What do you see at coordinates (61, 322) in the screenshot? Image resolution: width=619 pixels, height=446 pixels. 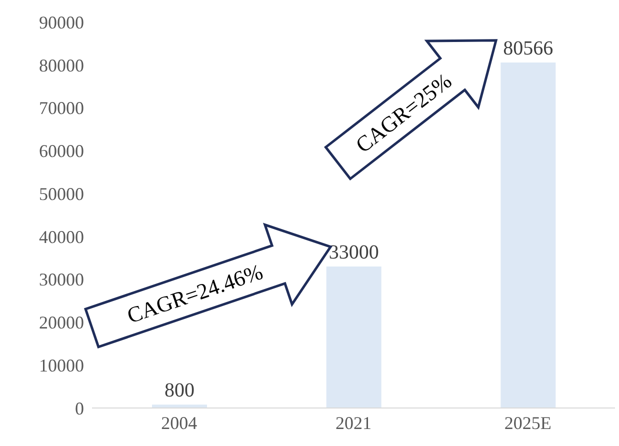 I see `y-tick-label: 20000` at bounding box center [61, 322].